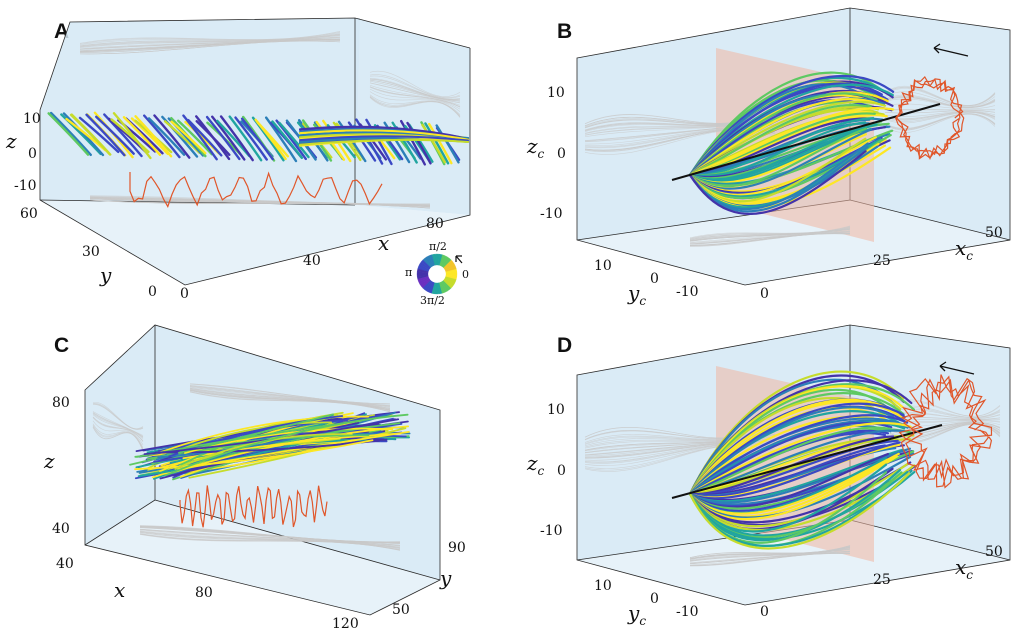 Image resolution: width=1024 pixels, height=638 pixels. What do you see at coordinates (32, 119) in the screenshot?
I see `panel-a-ztick: 10` at bounding box center [32, 119].